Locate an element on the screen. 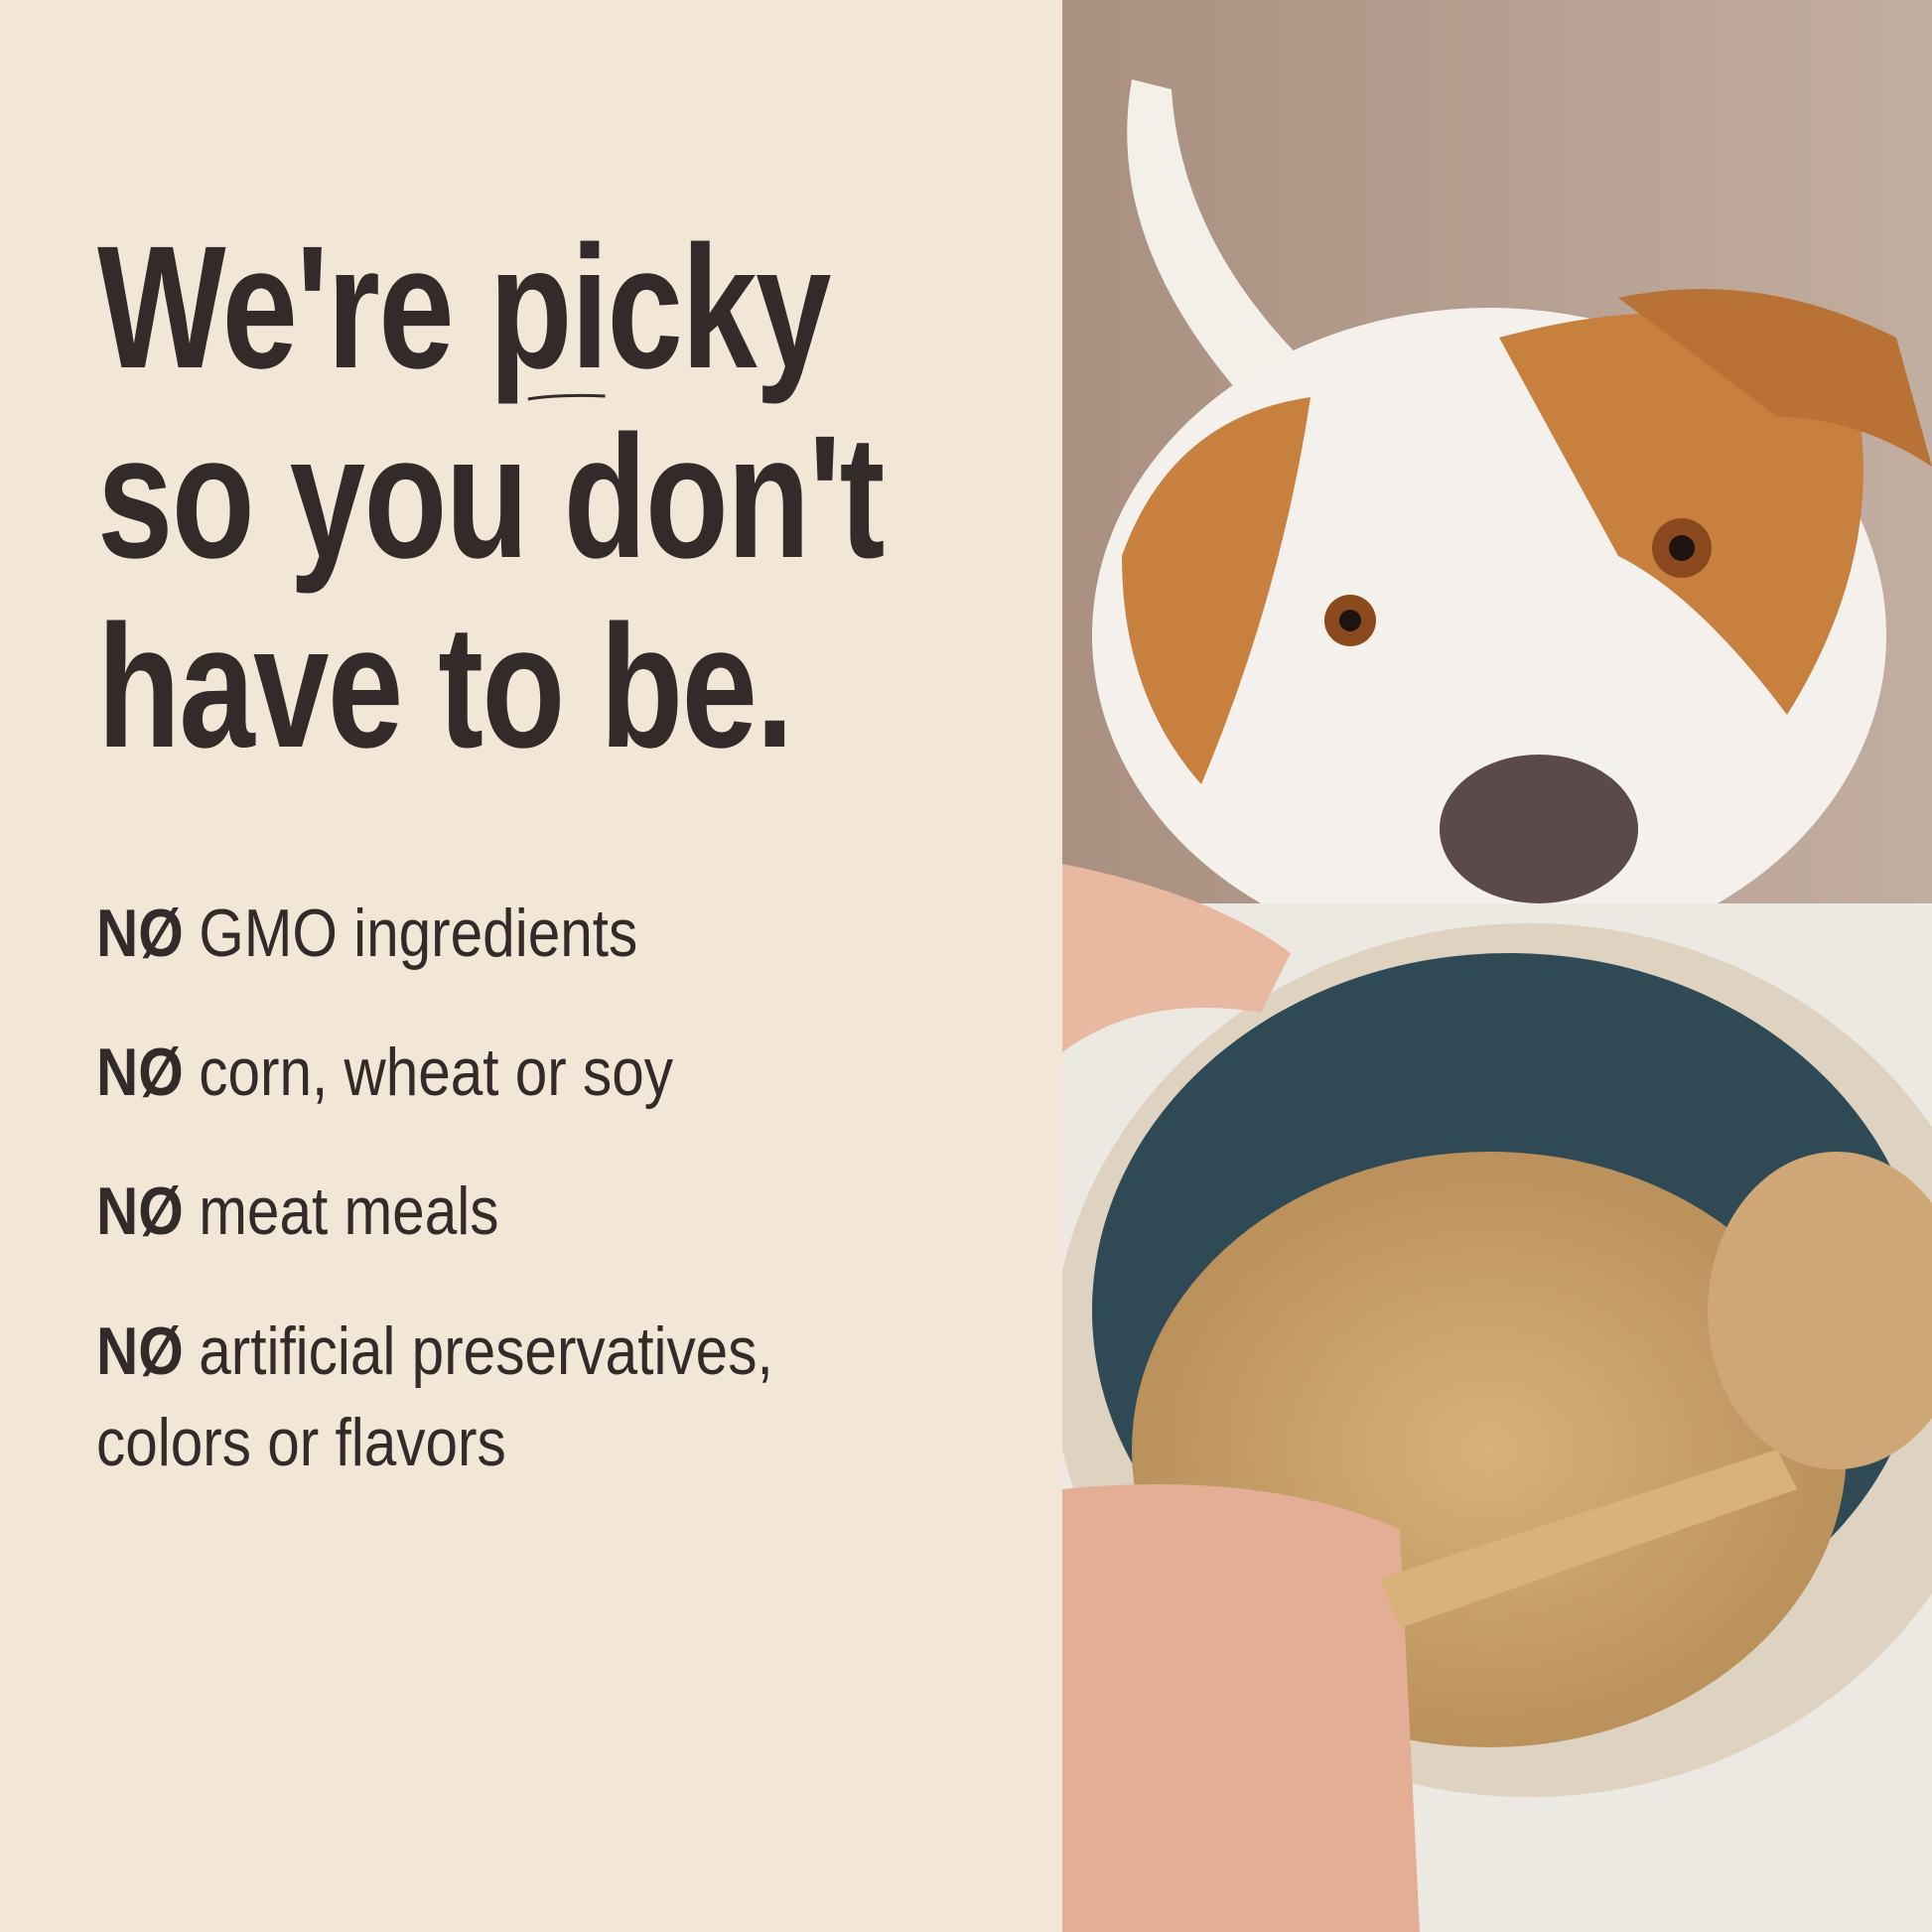 The width and height of the screenshot is (1932, 1932). headline-line-1: We're picky is located at coordinates (491, 308).